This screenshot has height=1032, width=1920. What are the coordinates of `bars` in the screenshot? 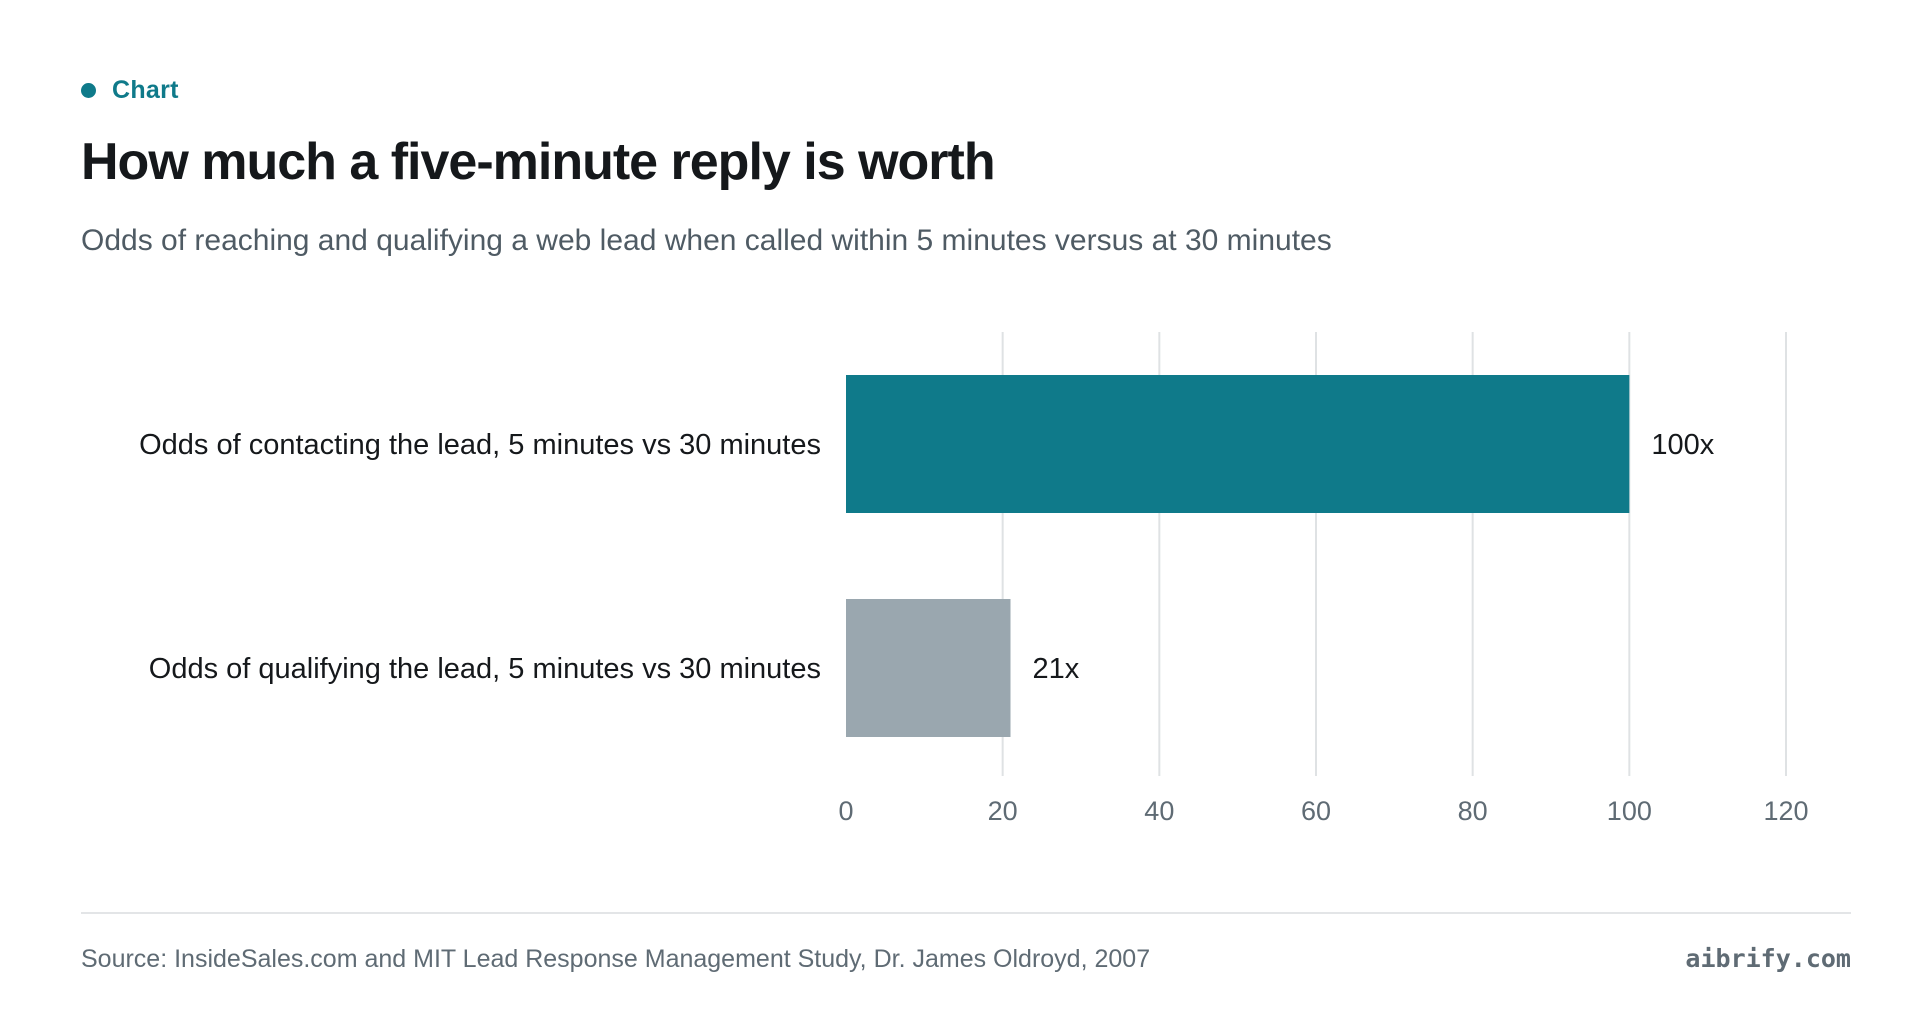 It's located at (1238, 556).